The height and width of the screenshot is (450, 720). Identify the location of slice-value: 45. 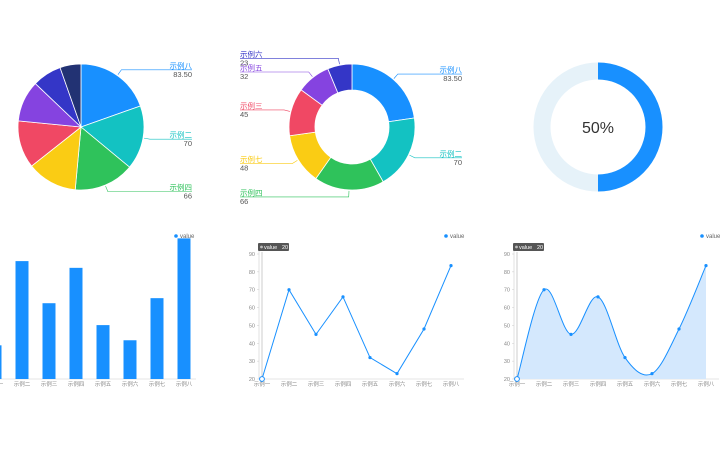
(244, 114).